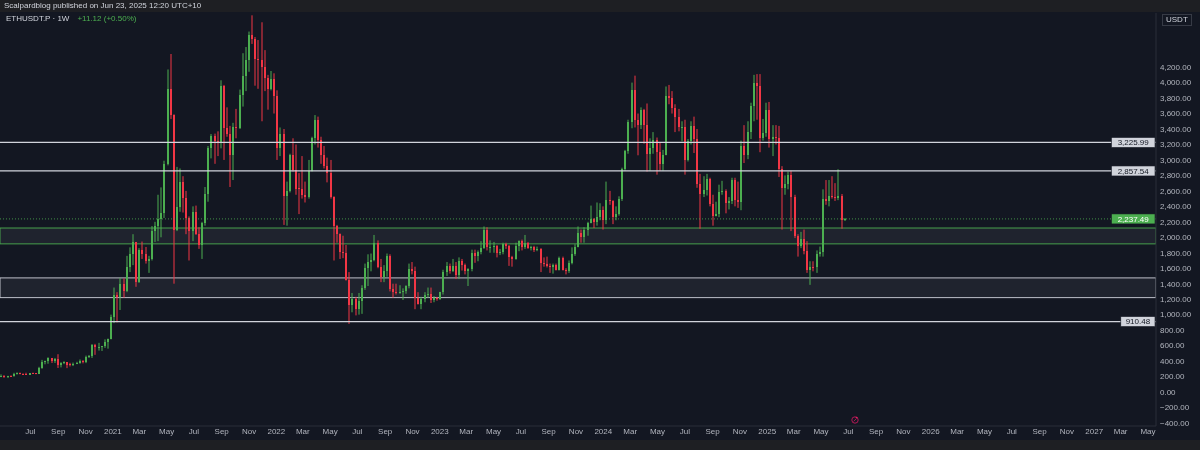 The width and height of the screenshot is (1200, 450). I want to click on y-tick-label: 600.00, so click(1173, 346).